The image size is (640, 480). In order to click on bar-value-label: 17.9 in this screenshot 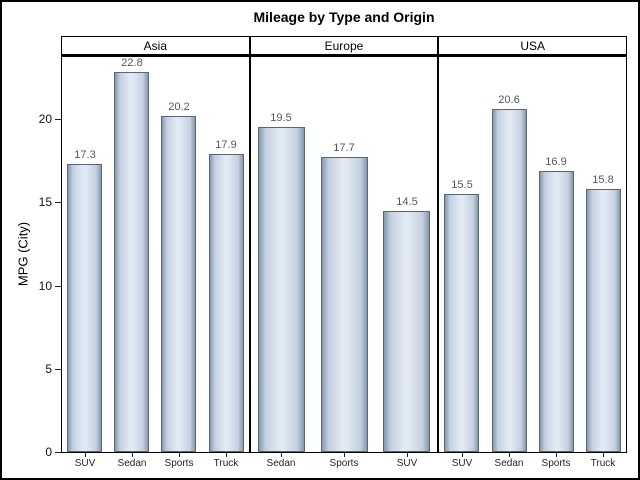, I will do `click(226, 145)`.